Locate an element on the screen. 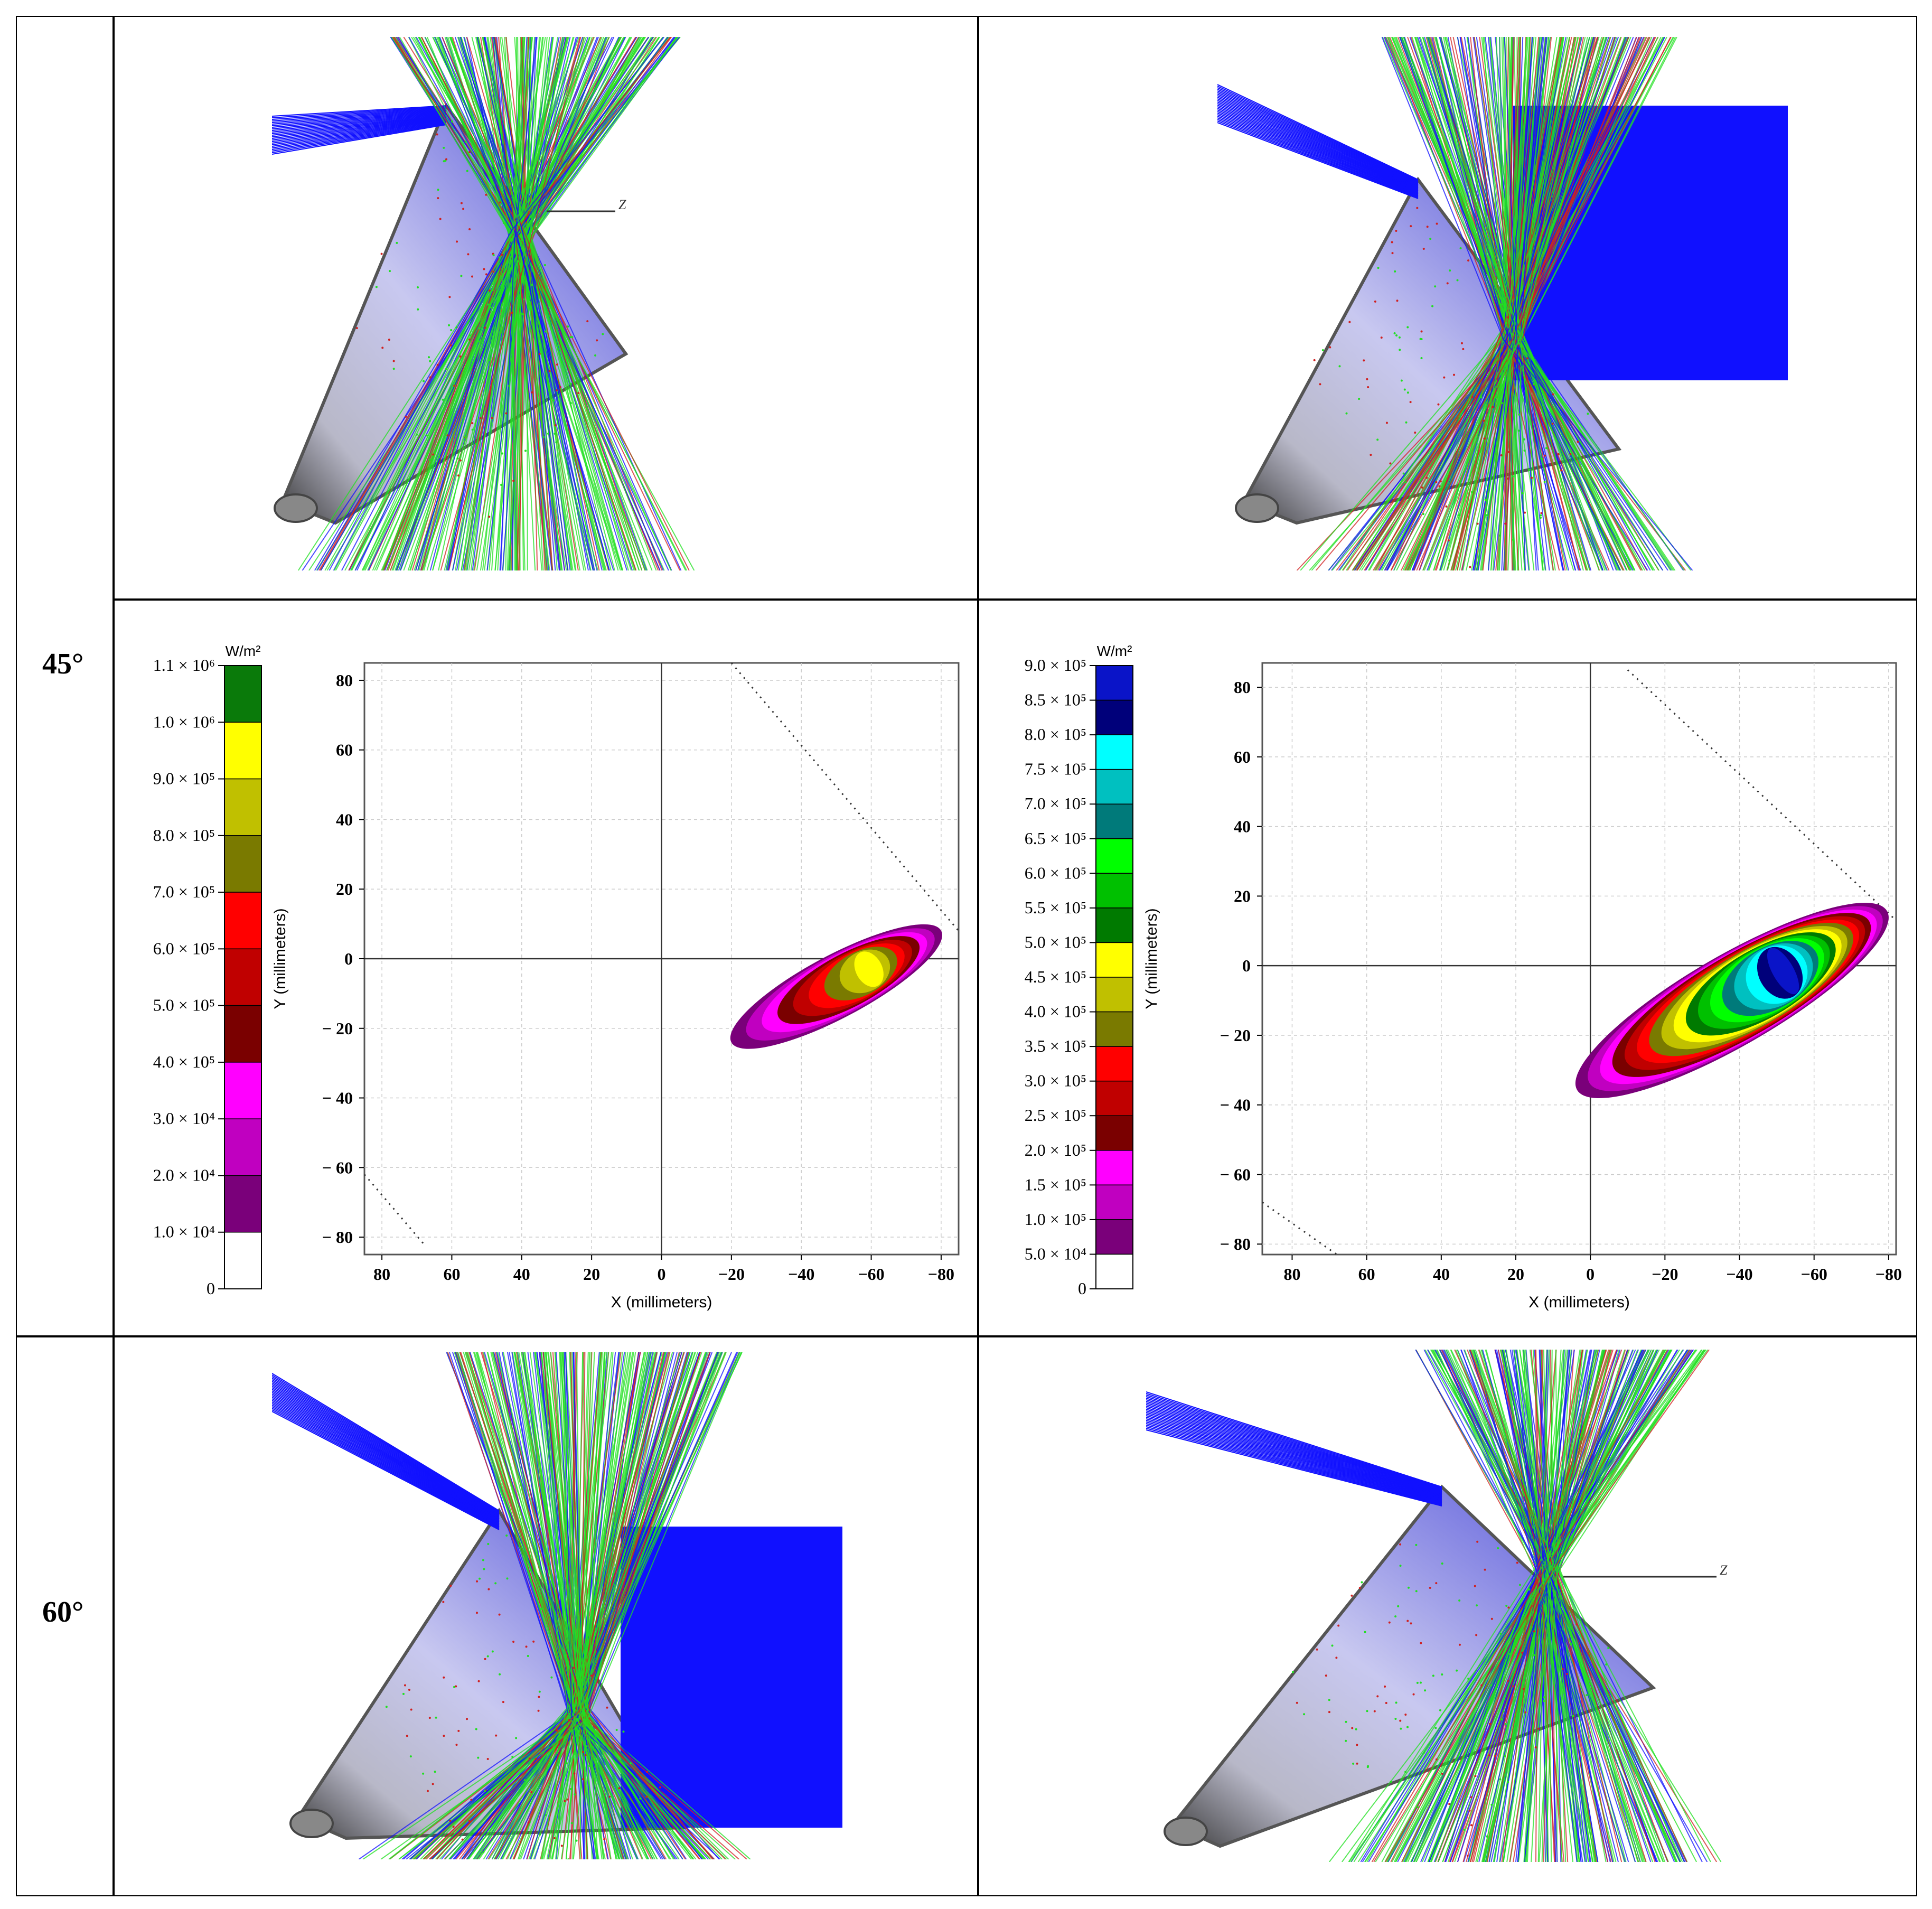 Image resolution: width=1932 pixels, height=1909 pixels. x-tick-label: 0 is located at coordinates (662, 1274).